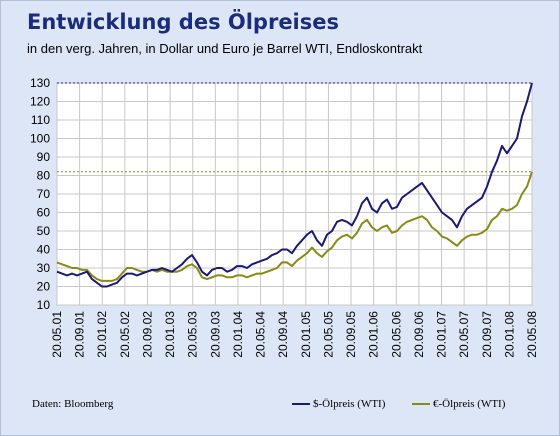 This screenshot has height=436, width=560. What do you see at coordinates (44, 268) in the screenshot?
I see `y-tick-label: 30` at bounding box center [44, 268].